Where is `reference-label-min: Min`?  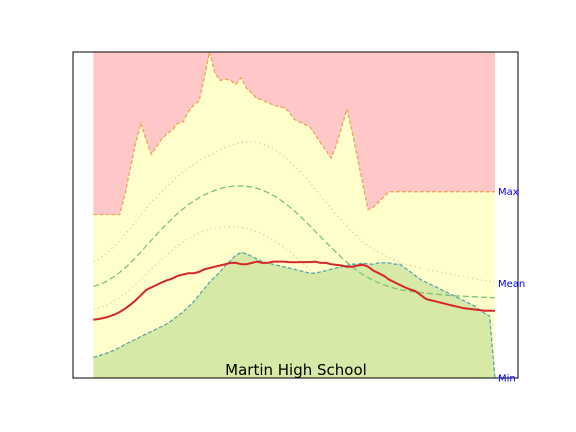 reference-label-min: Min is located at coordinates (507, 379).